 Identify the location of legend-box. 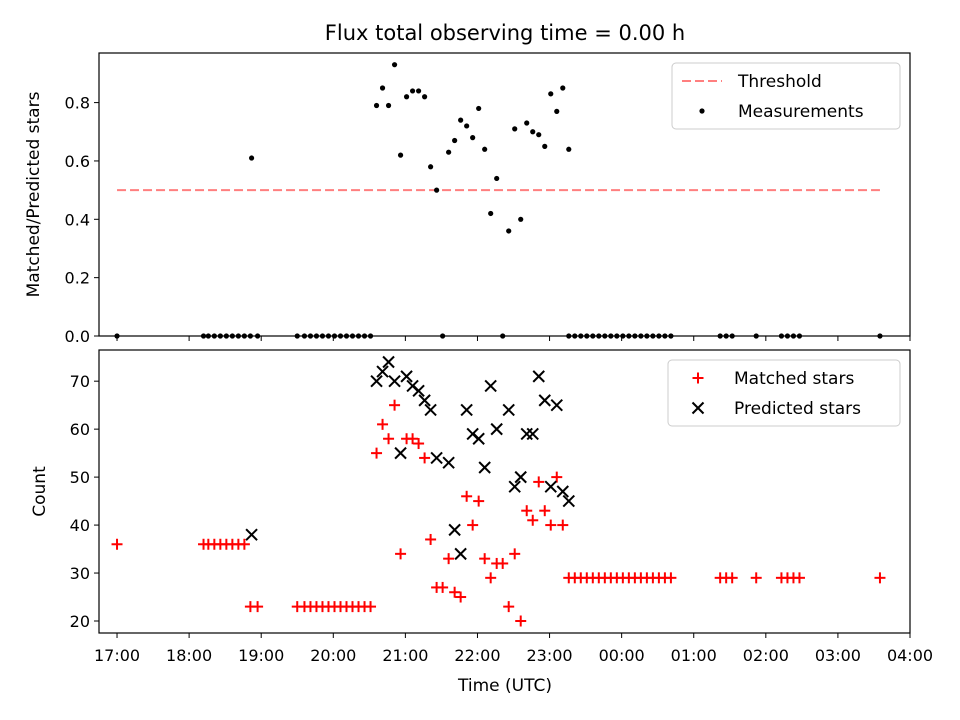
(784, 393).